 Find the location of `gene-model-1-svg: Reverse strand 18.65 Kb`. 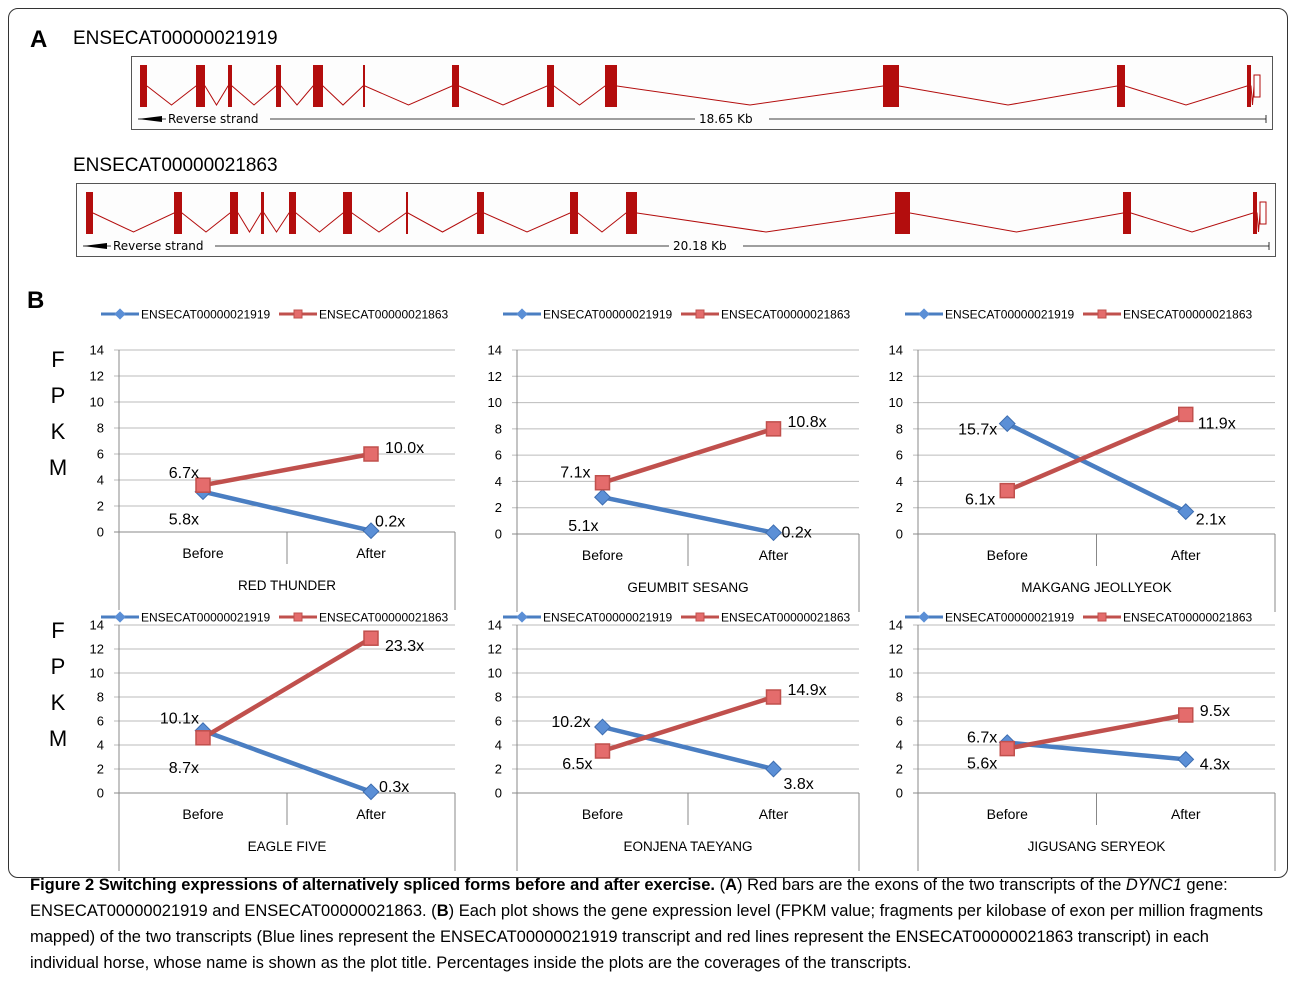

gene-model-1-svg: Reverse strand 18.65 Kb is located at coordinates (702, 95).